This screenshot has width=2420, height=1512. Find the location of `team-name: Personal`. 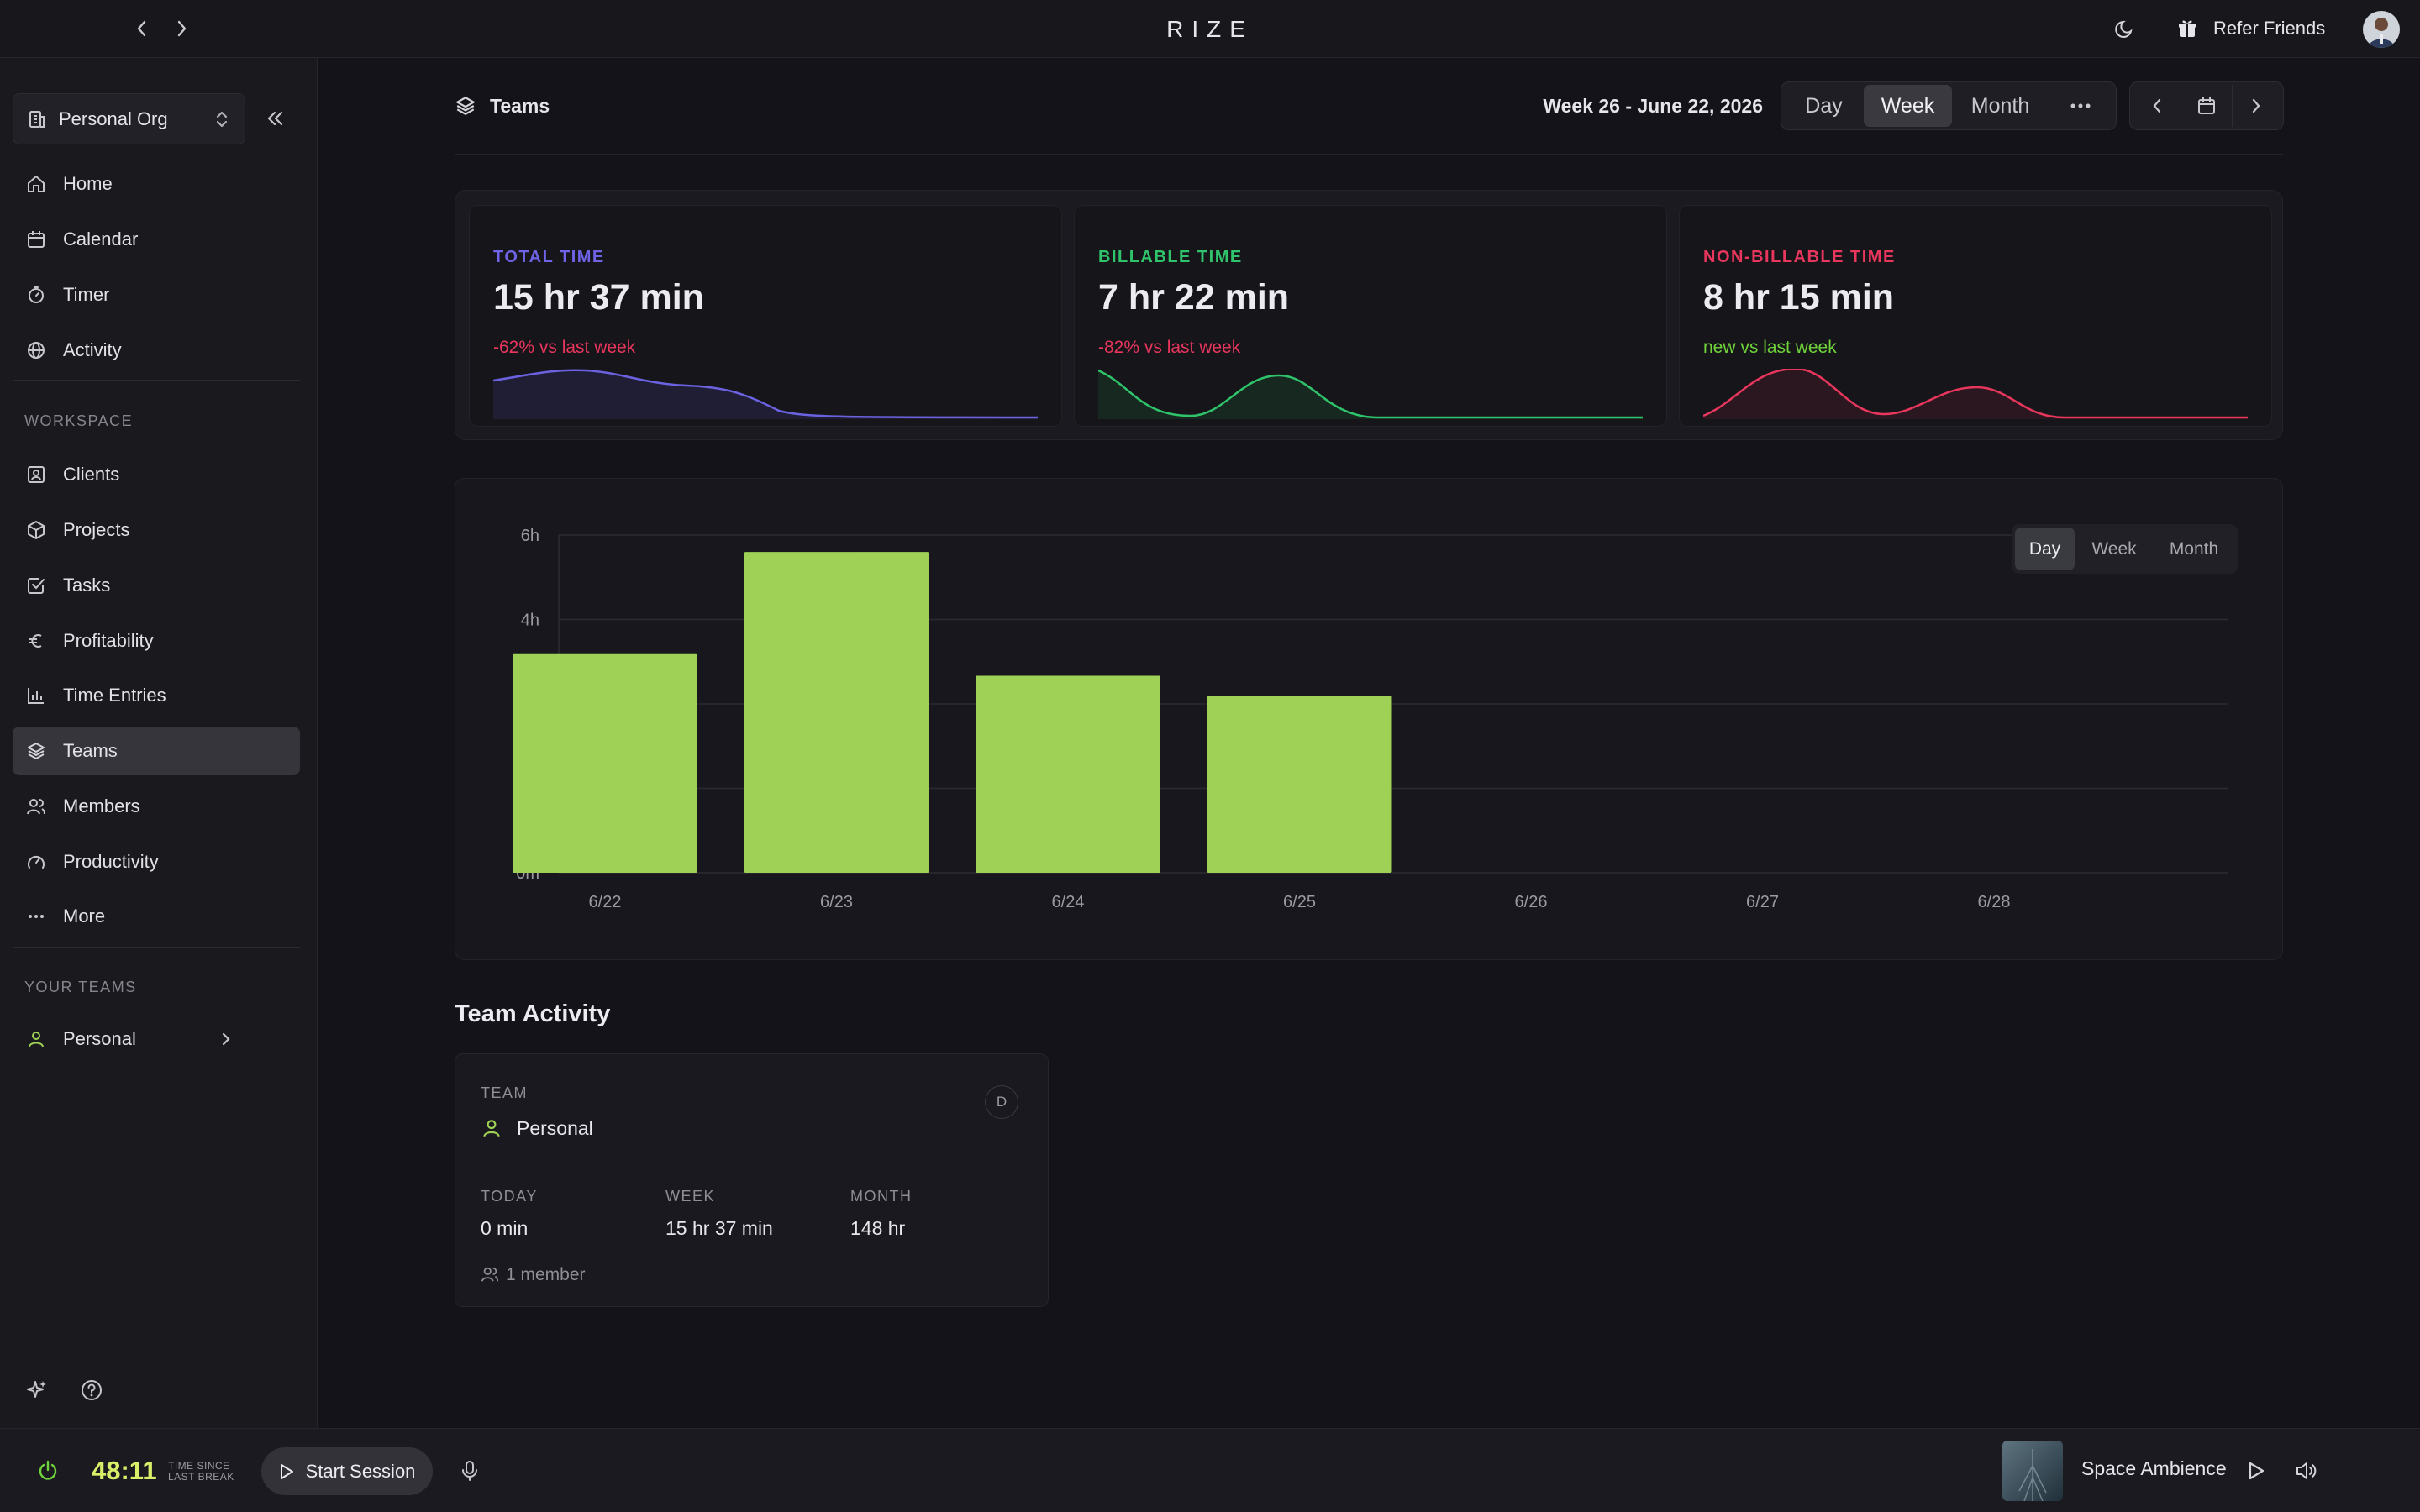

team-name: Personal is located at coordinates (555, 1128).